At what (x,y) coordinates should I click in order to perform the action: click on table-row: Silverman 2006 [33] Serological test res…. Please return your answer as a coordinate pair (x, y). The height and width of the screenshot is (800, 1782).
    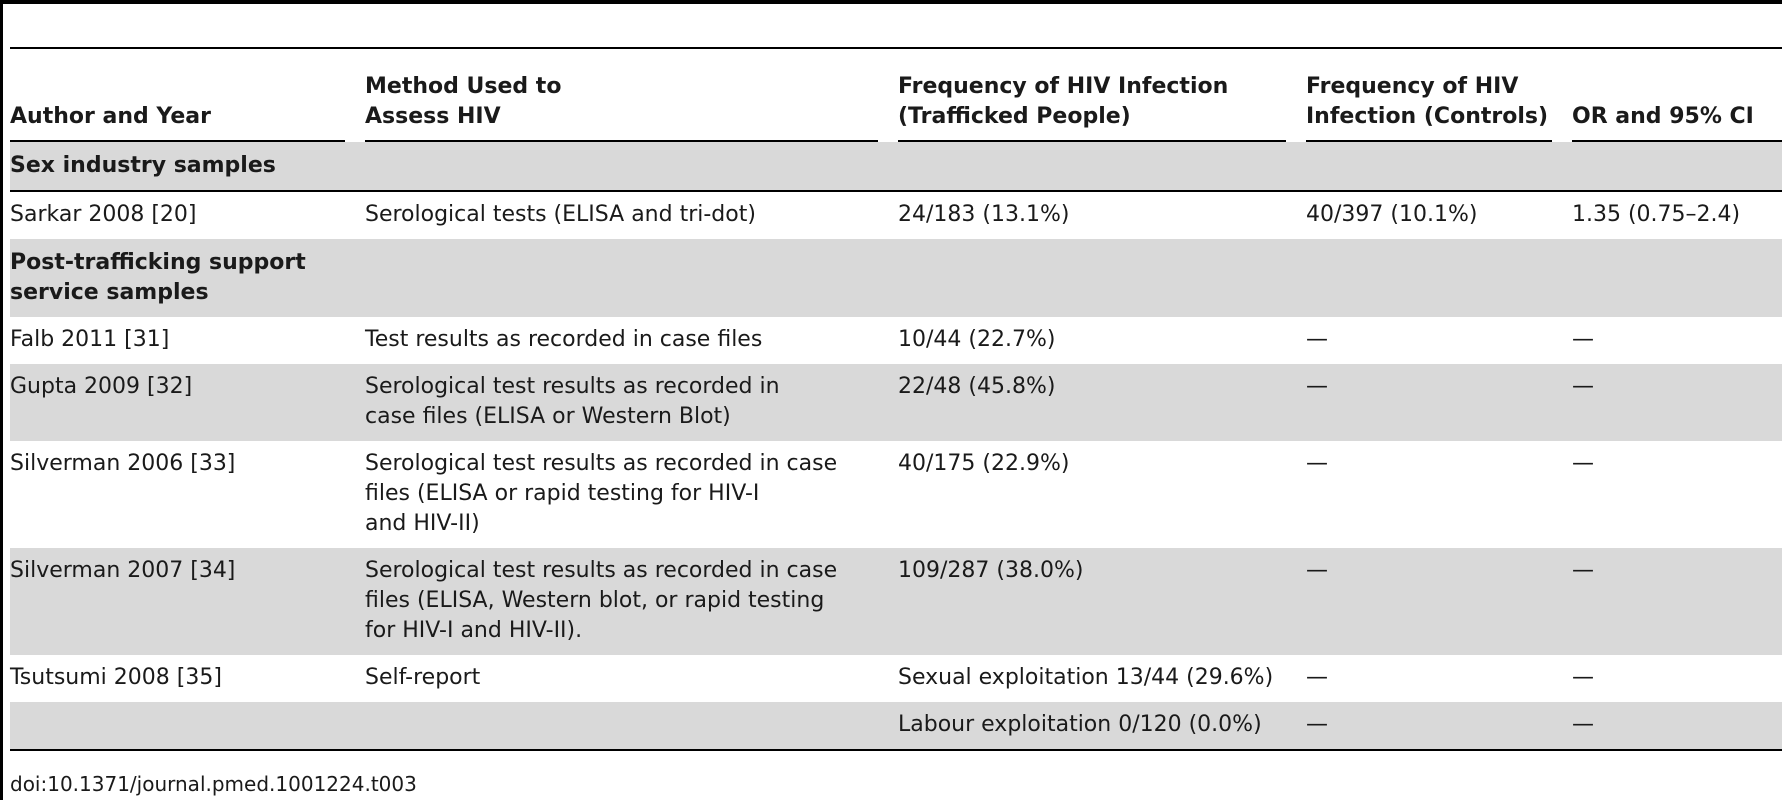
    Looking at the image, I should click on (896, 494).